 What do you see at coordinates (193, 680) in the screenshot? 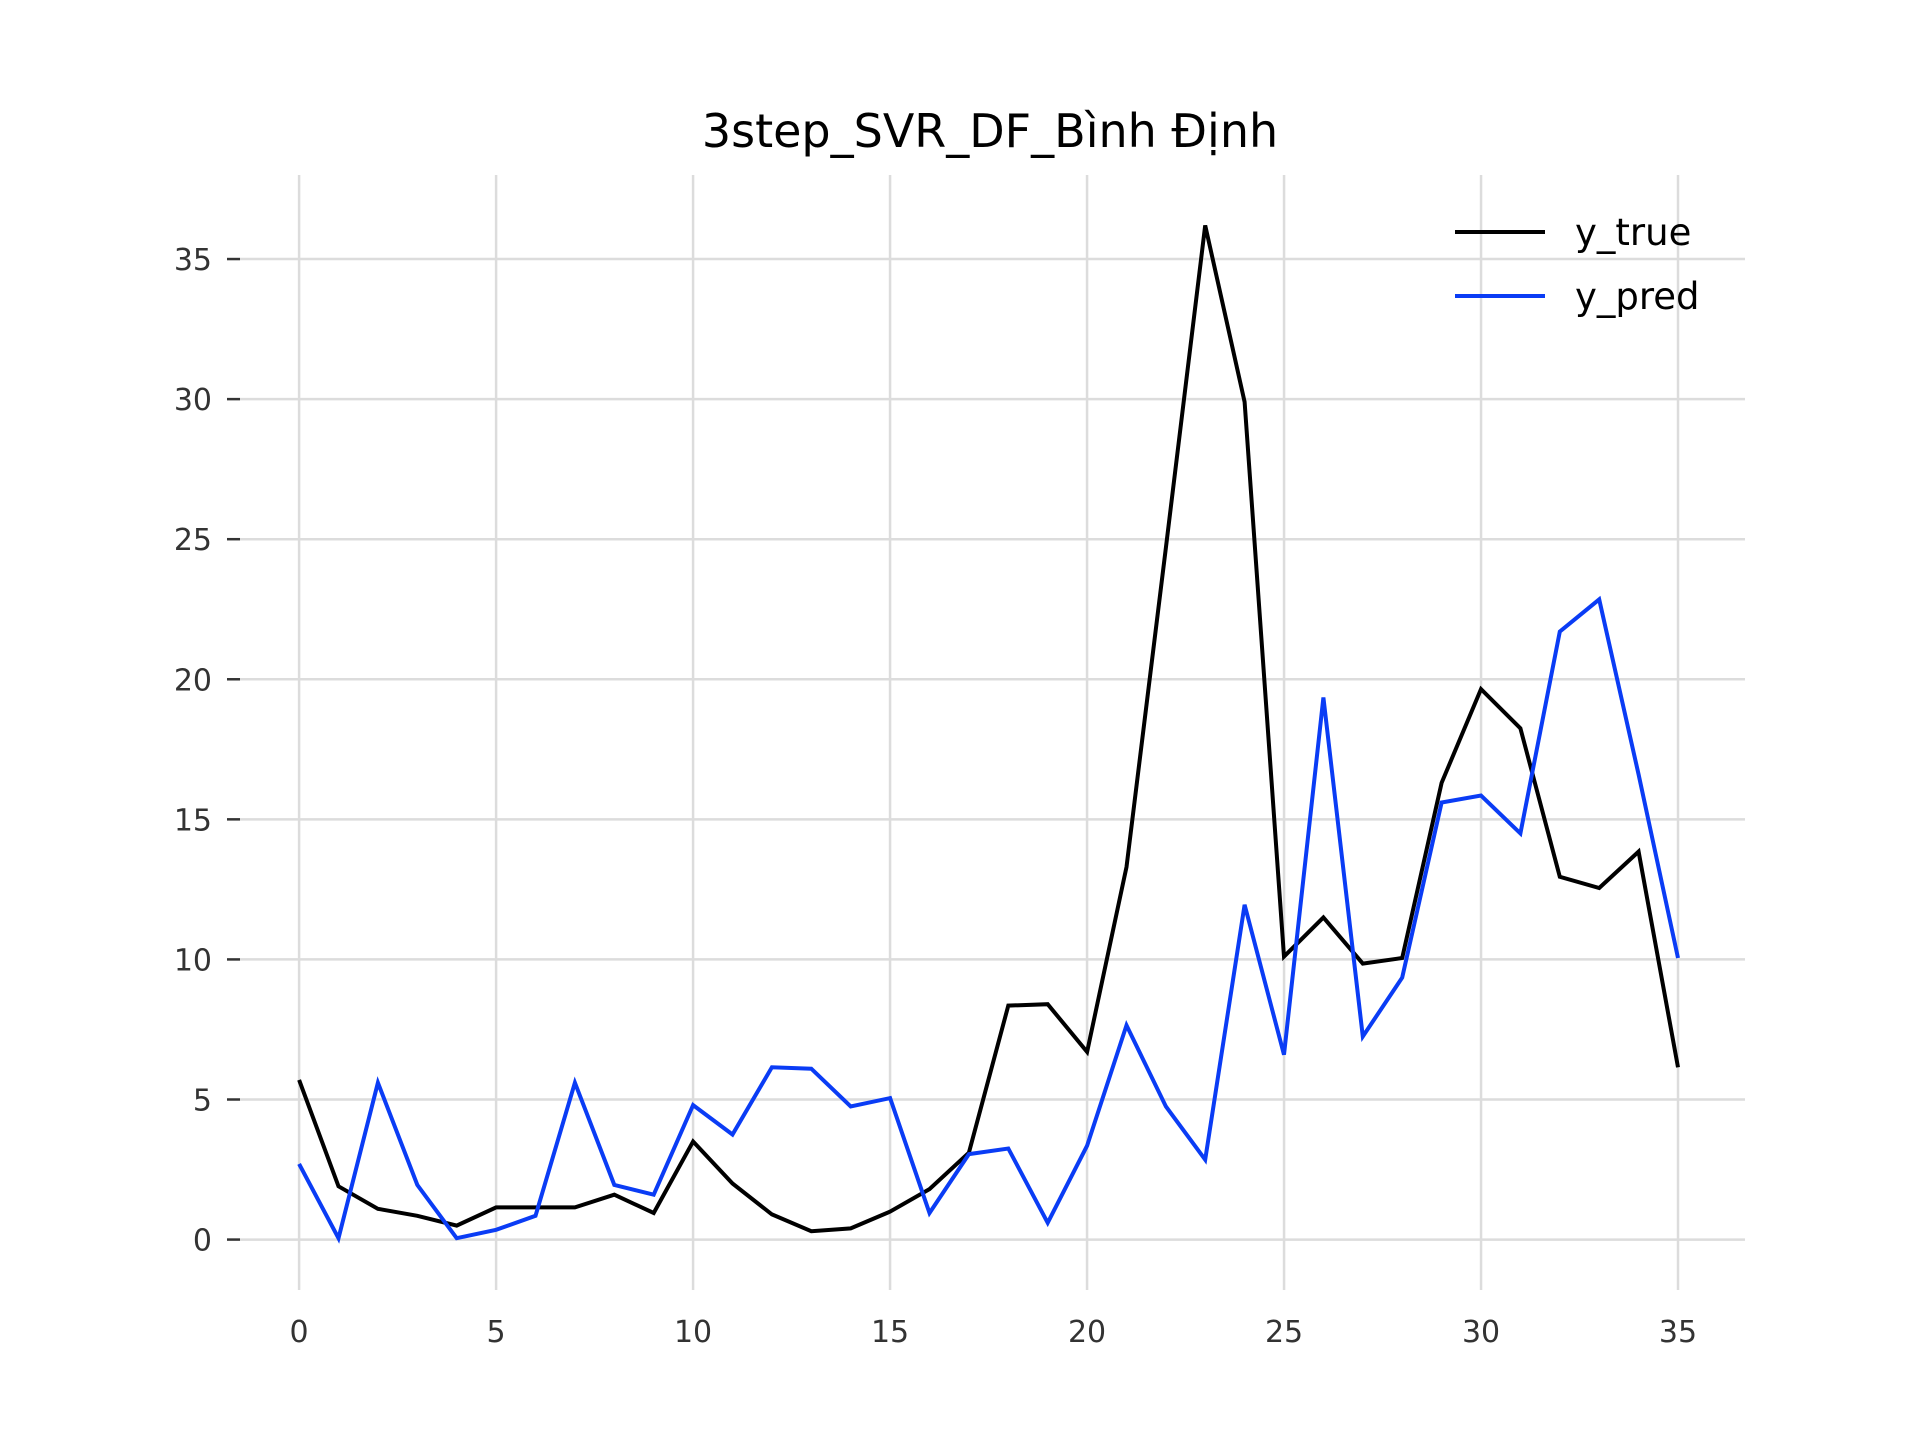
I see `y-tick-label: 20` at bounding box center [193, 680].